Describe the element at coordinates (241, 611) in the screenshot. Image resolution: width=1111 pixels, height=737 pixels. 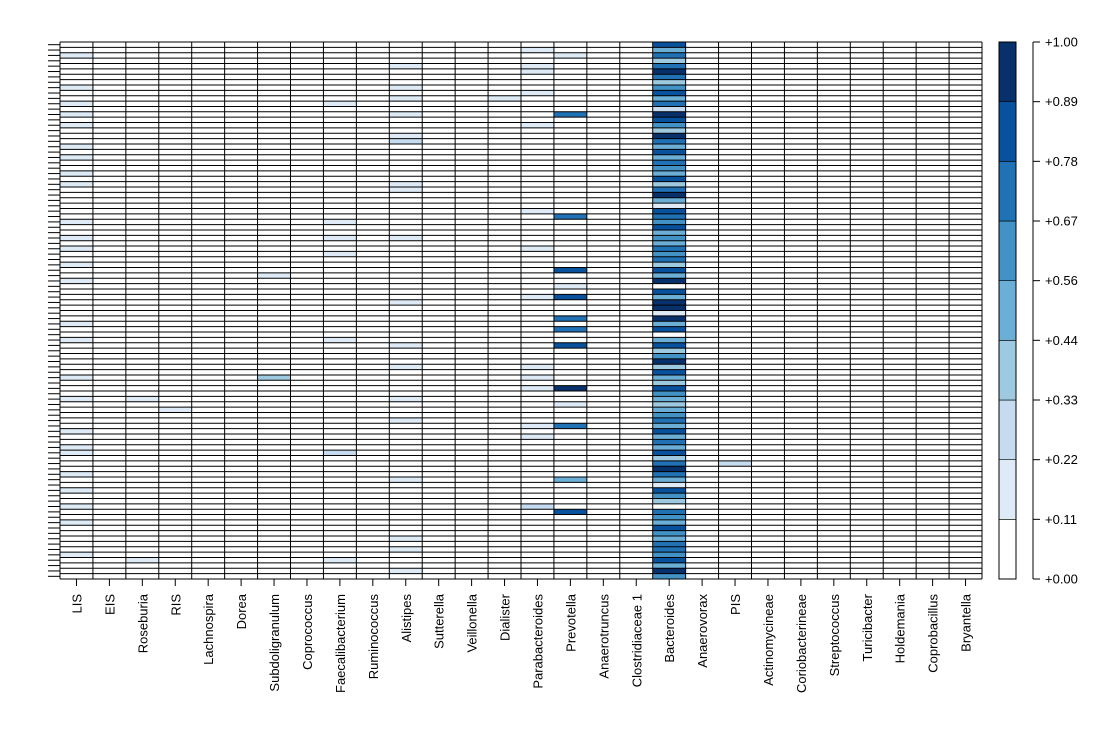
I see `x-tick-label: Dorea` at that location.